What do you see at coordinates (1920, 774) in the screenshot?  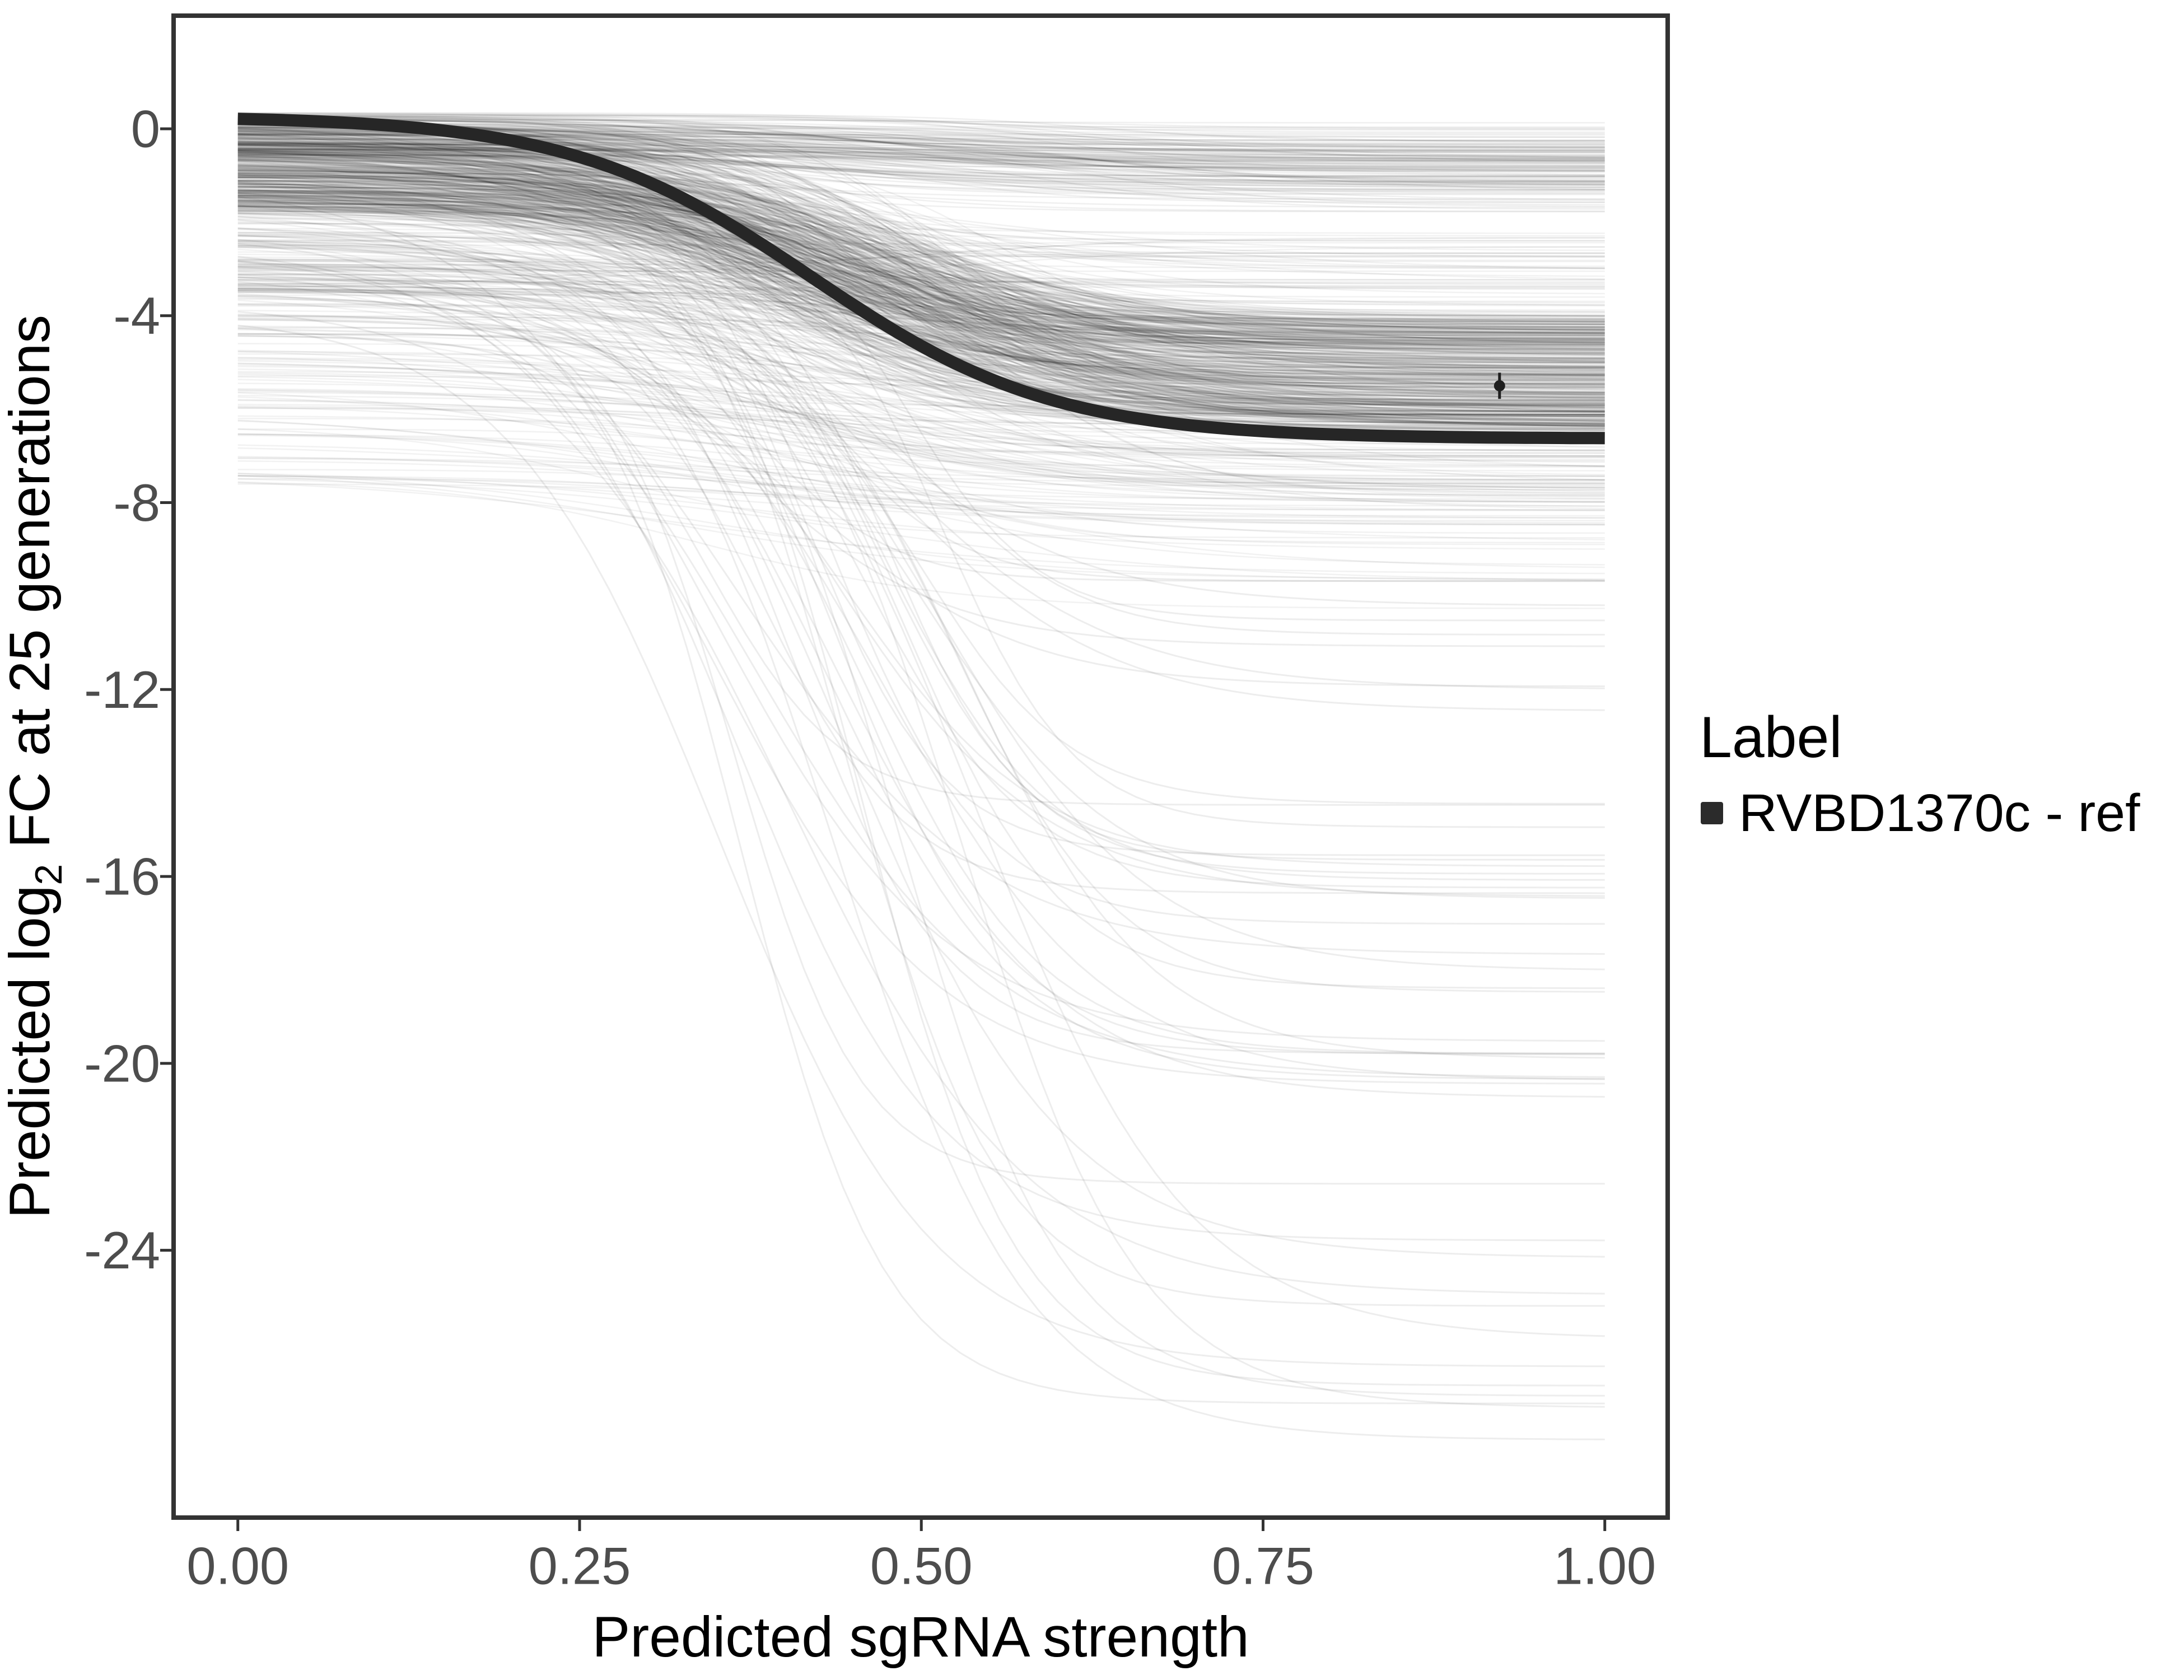 I see `legend: Label RVBD1370c - ref` at bounding box center [1920, 774].